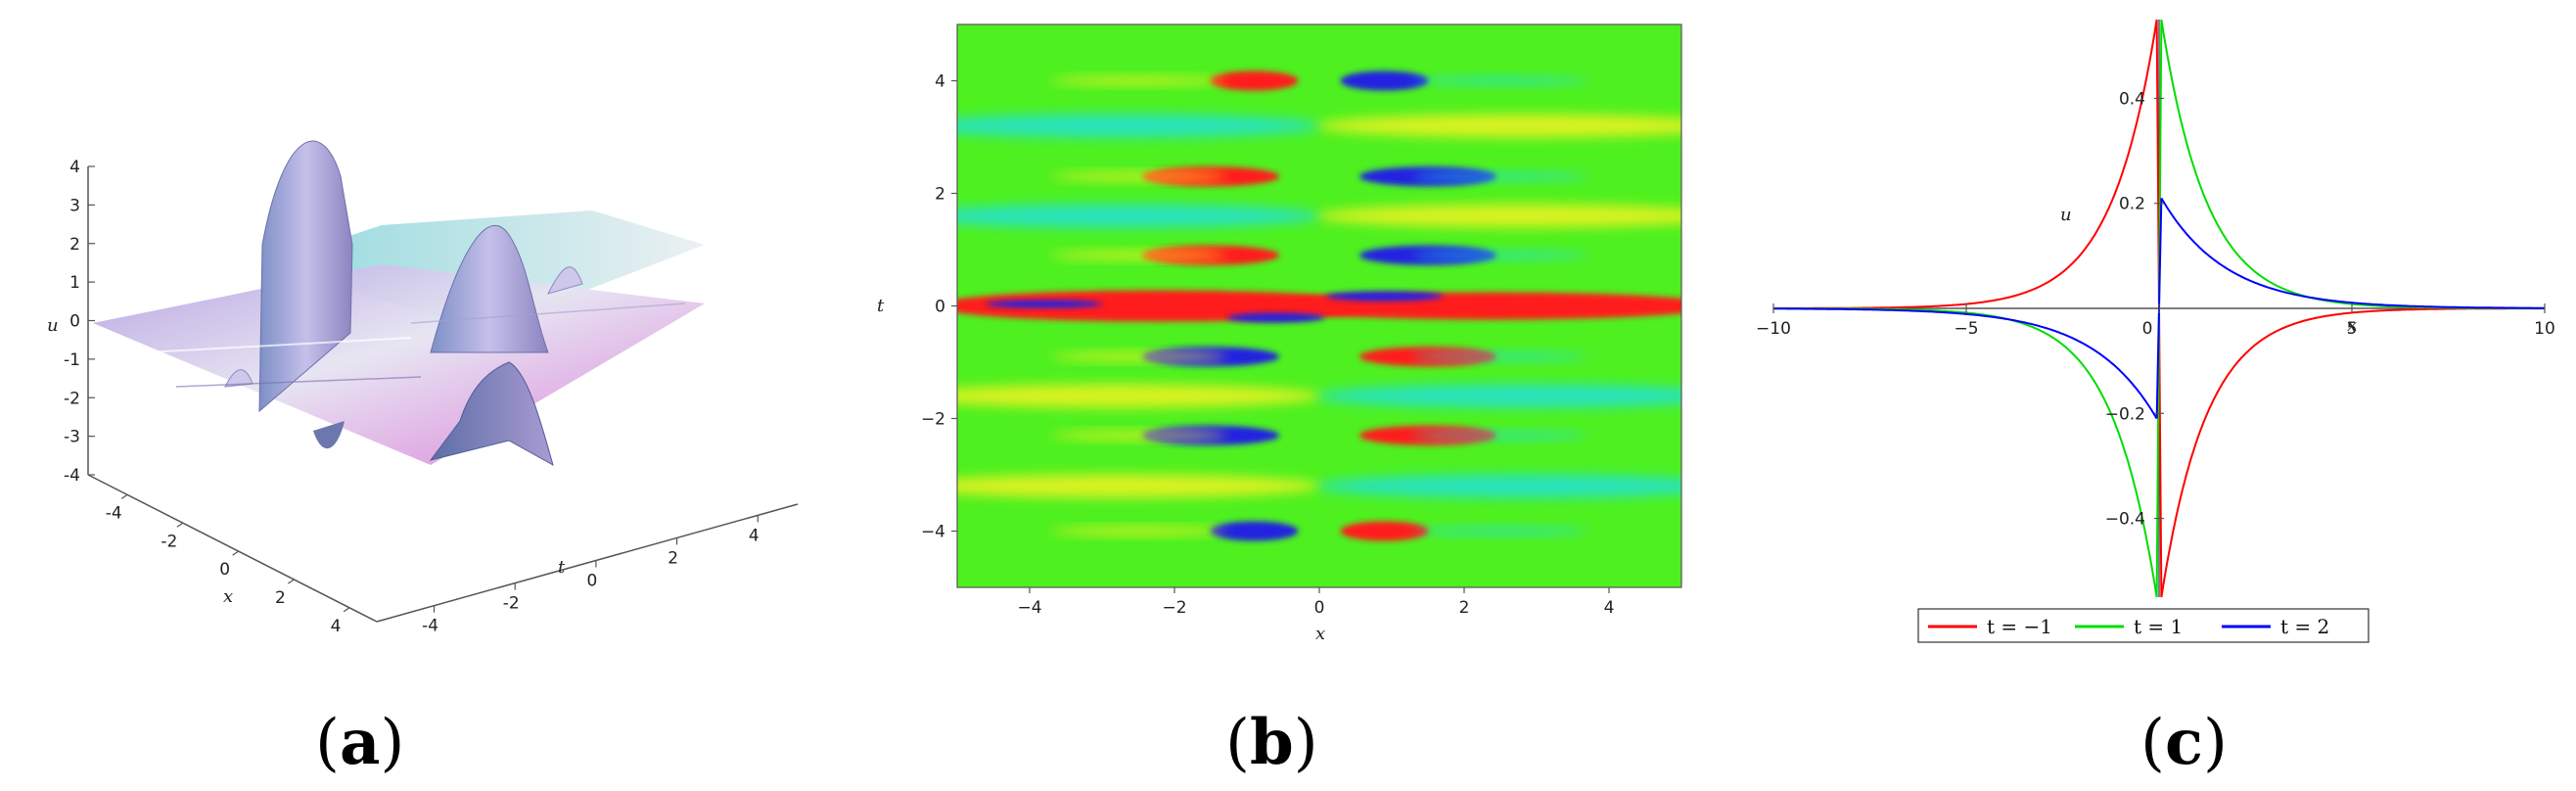 This screenshot has height=791, width=2576. I want to click on z-tick-label: -3, so click(72, 437).